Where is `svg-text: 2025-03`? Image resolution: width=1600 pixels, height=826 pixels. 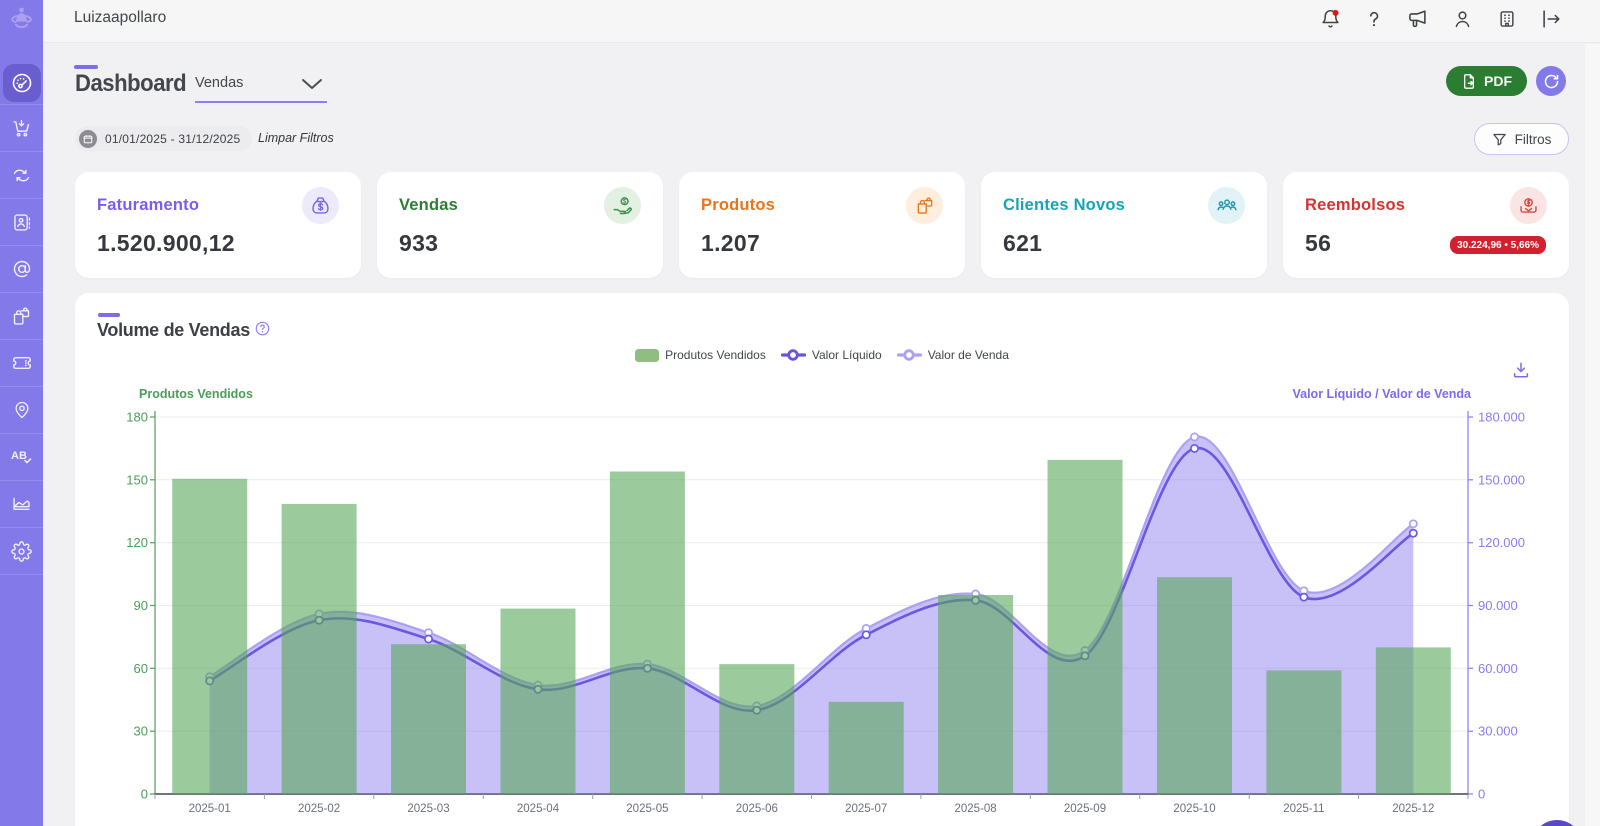 svg-text: 2025-03 is located at coordinates (428, 809).